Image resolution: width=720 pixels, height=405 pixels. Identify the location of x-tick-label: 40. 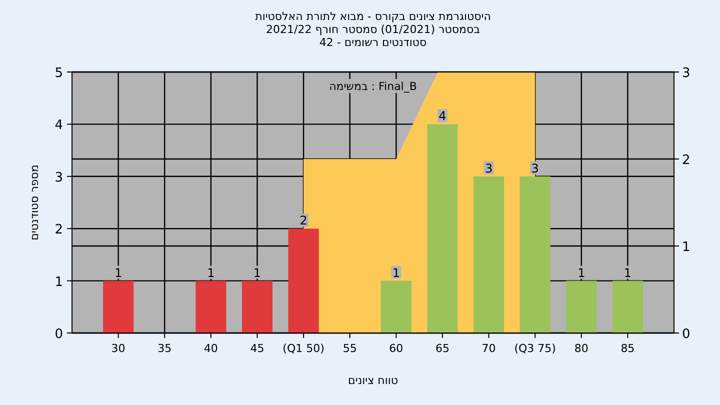
(211, 348).